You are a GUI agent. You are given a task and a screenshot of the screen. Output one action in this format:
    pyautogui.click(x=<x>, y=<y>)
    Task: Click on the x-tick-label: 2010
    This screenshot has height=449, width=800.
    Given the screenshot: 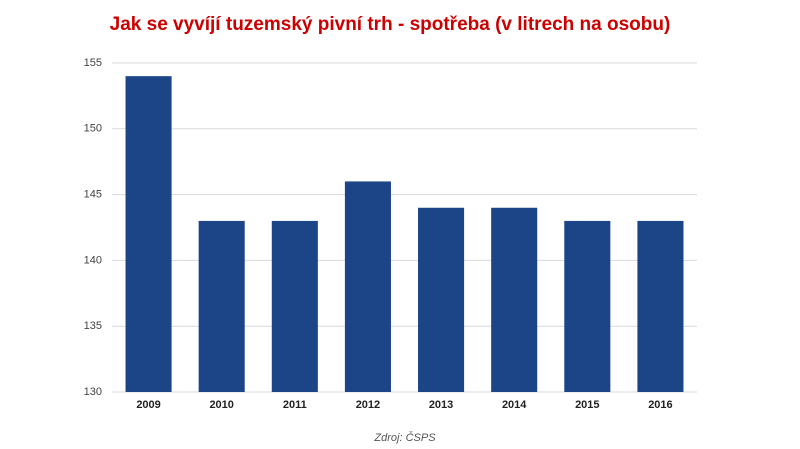 What is the action you would take?
    pyautogui.click(x=221, y=405)
    